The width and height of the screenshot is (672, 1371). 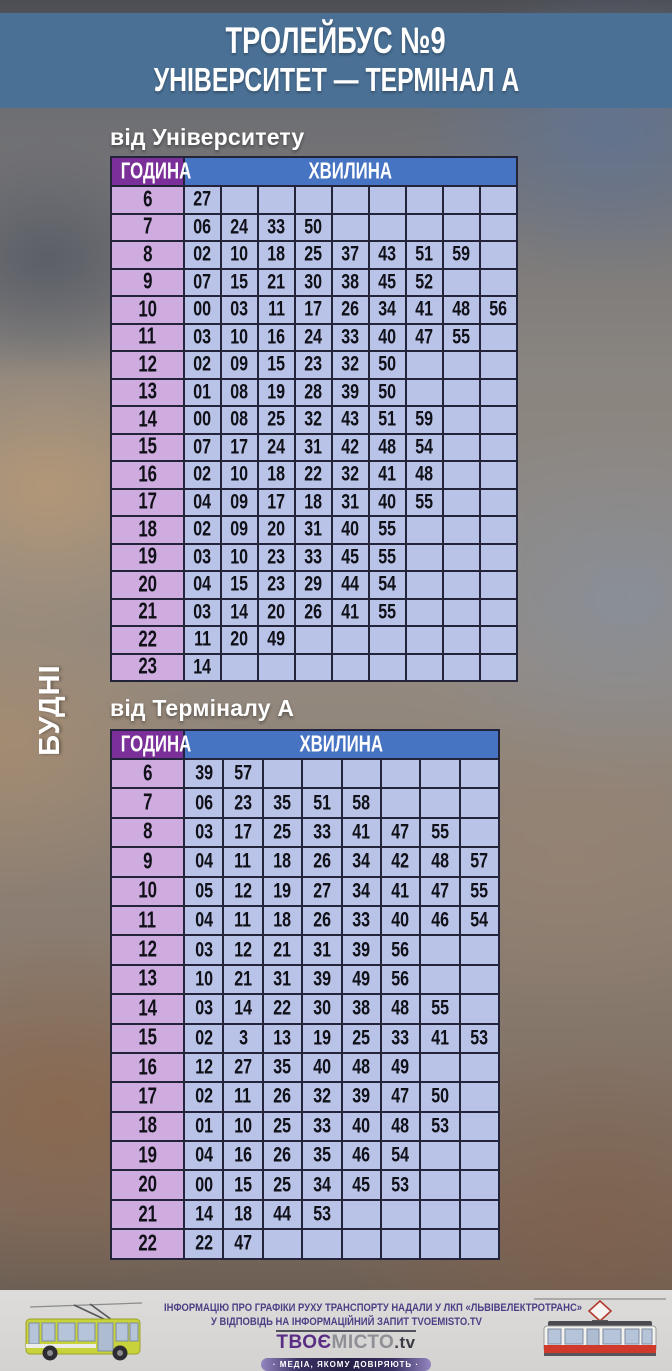 I want to click on schedule-row: 21 14 18 44 53, so click(x=305, y=1214).